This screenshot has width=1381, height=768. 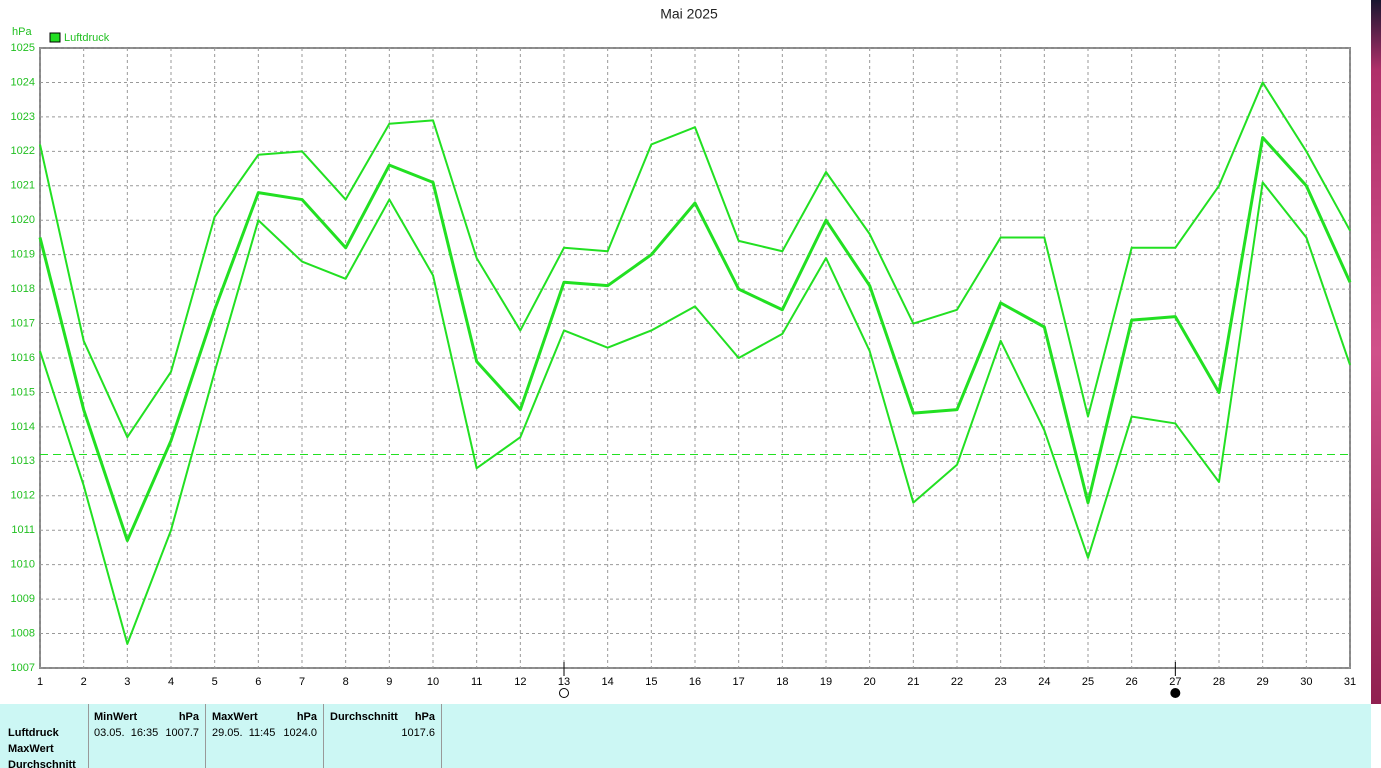 I want to click on row-label: Durchschnitt, so click(x=42, y=763).